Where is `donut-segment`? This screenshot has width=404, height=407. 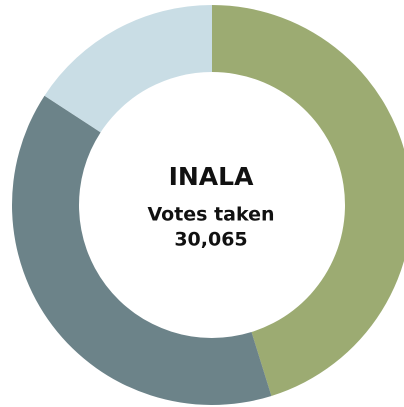 donut-segment is located at coordinates (128, 69).